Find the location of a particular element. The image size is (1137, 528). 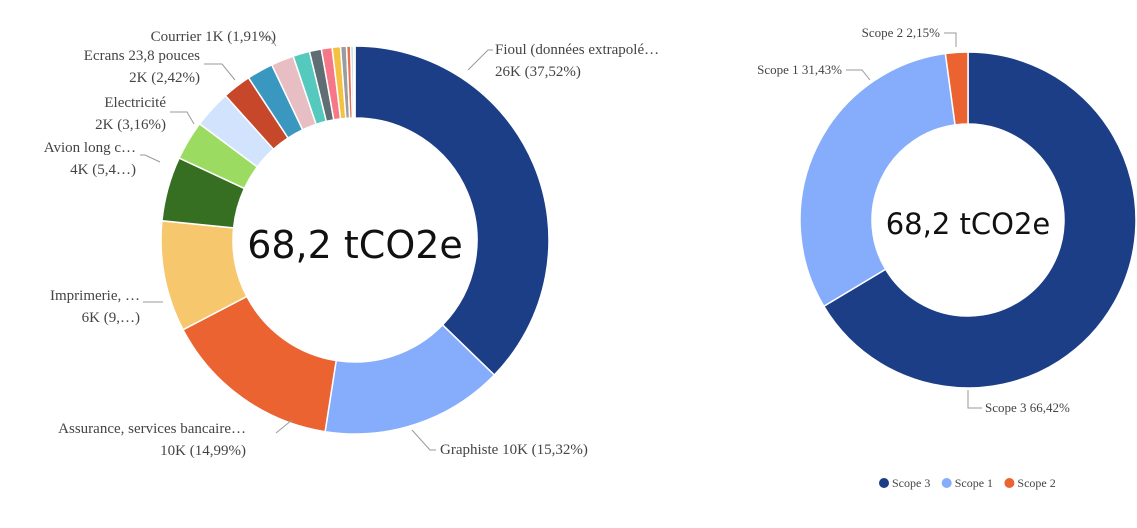

chart1-slice-label-6-line-0: Ecrans 23,8 pouces is located at coordinates (142, 56).